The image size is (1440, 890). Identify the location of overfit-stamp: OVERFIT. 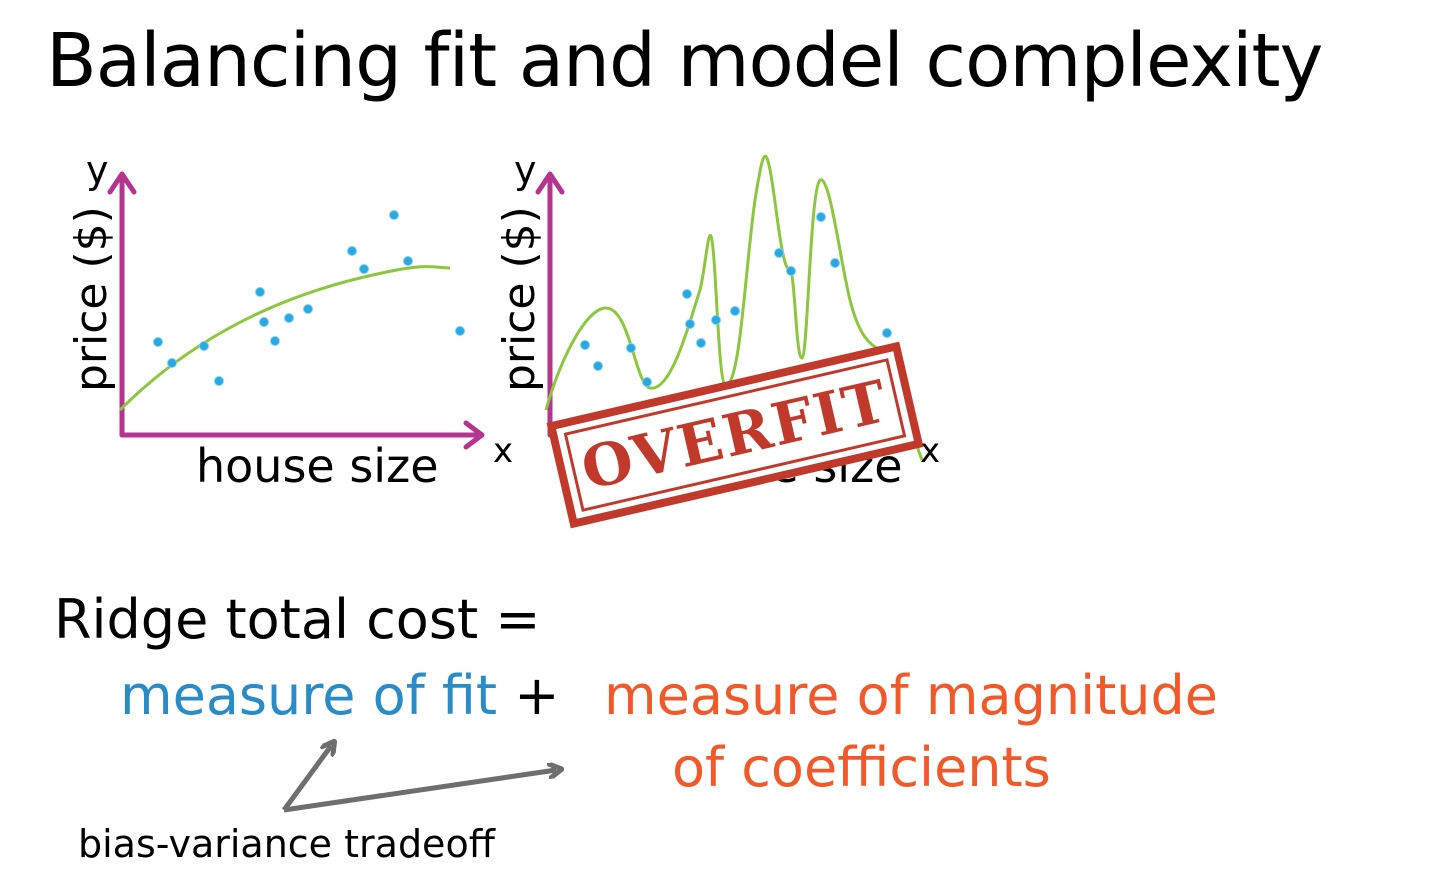
(735, 435).